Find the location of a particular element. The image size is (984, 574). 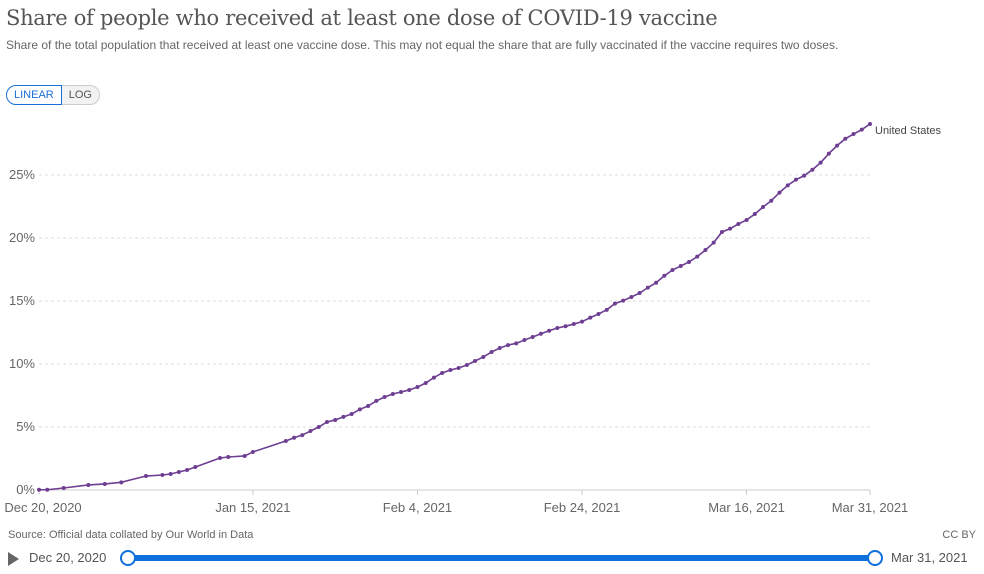

linear-scale-button: LINEAR is located at coordinates (34, 95).